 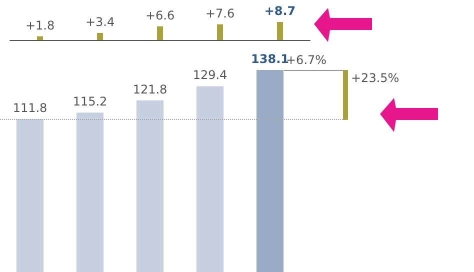 What do you see at coordinates (270, 59) in the screenshot?
I see `data-label: 138.1` at bounding box center [270, 59].